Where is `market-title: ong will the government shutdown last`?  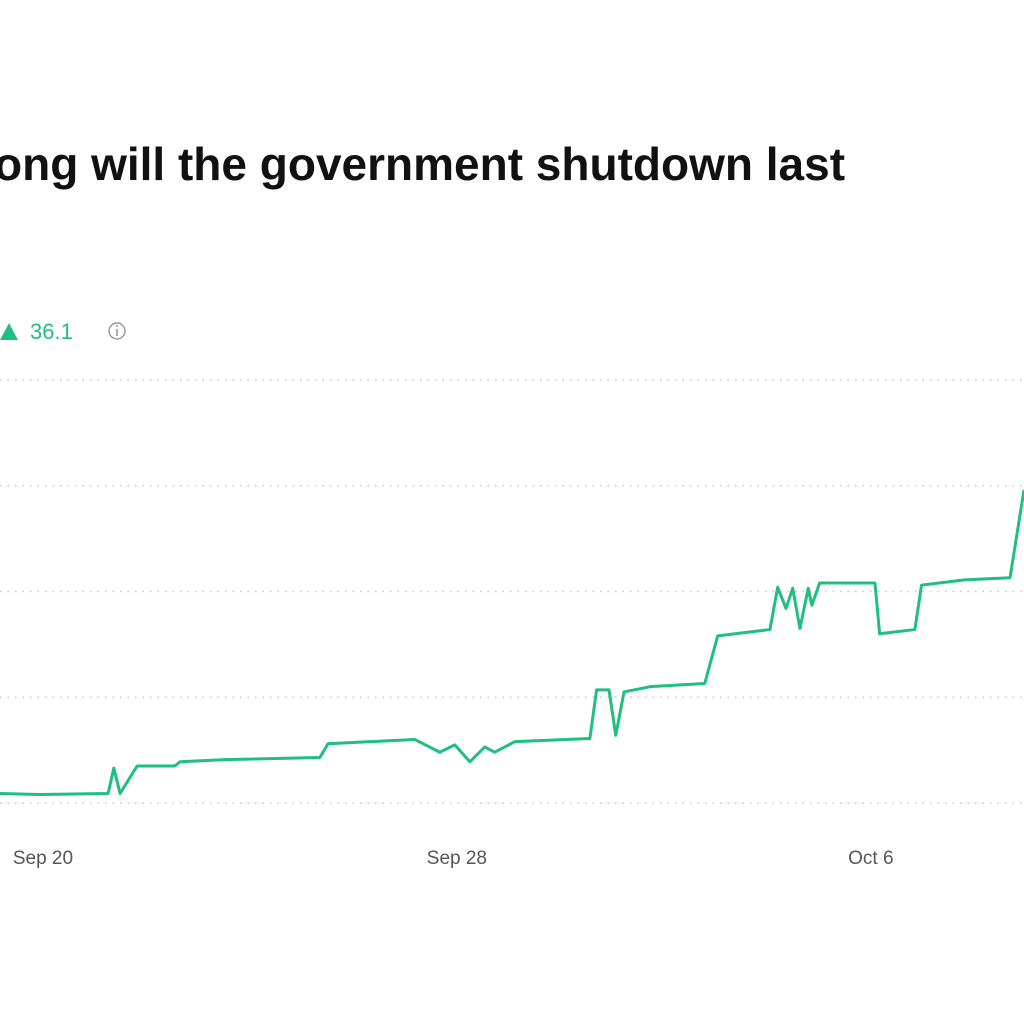
market-title: ong will the government shutdown last is located at coordinates (422, 164).